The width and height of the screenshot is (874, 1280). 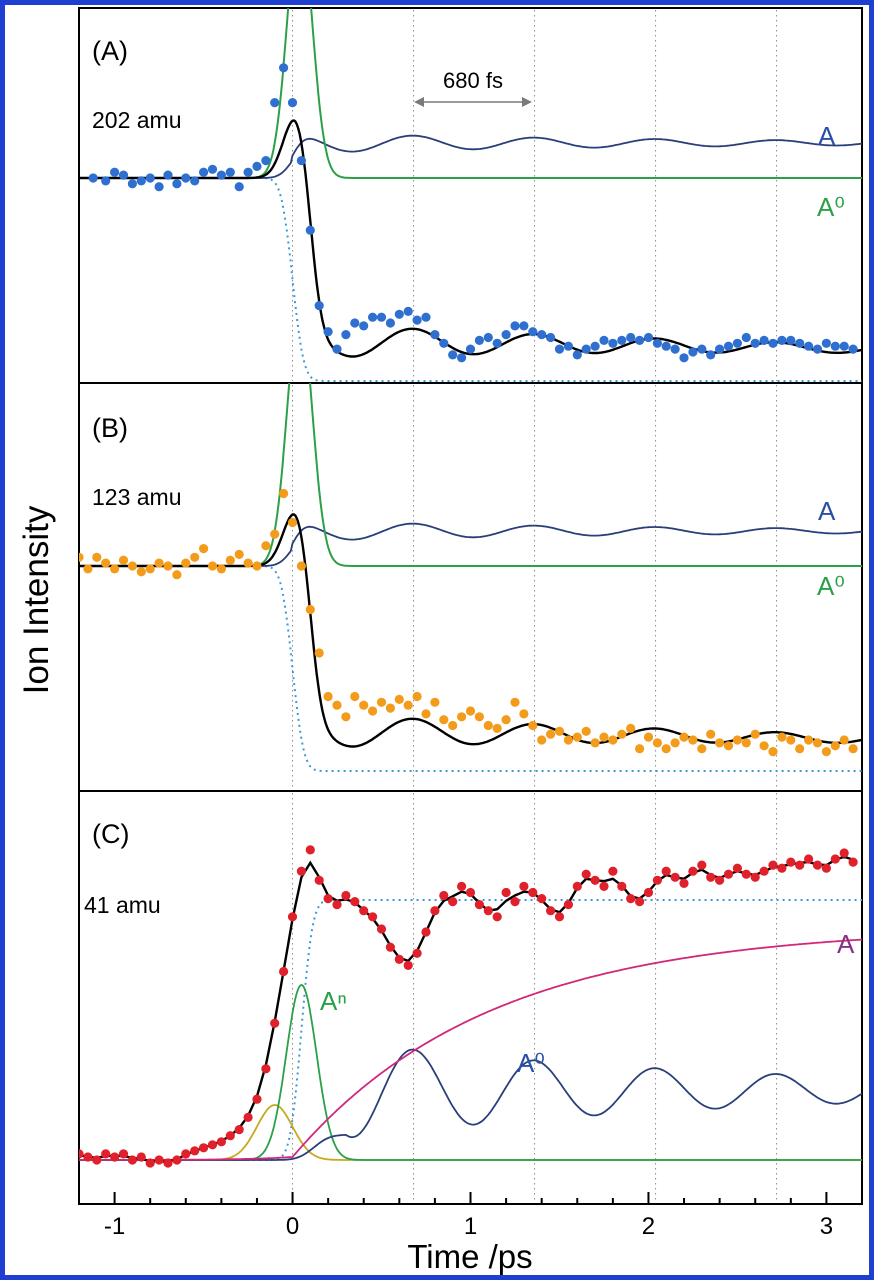 I want to click on x-tick-label: 2, so click(x=648, y=1226).